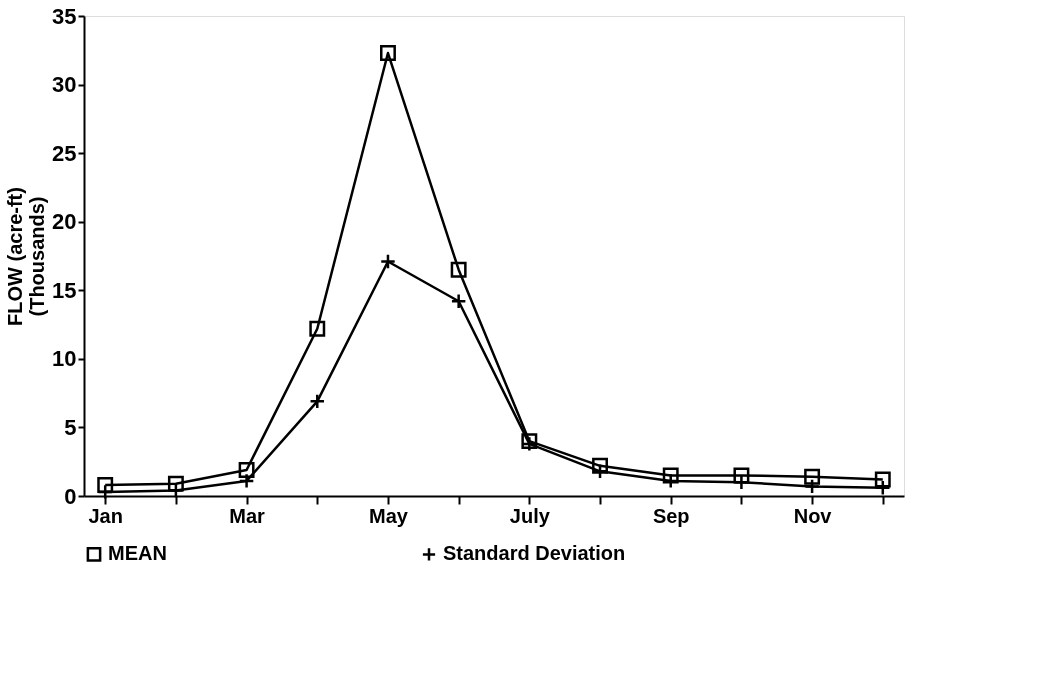 This screenshot has height=682, width=1043. I want to click on x-tick-label: Sep, so click(671, 515).